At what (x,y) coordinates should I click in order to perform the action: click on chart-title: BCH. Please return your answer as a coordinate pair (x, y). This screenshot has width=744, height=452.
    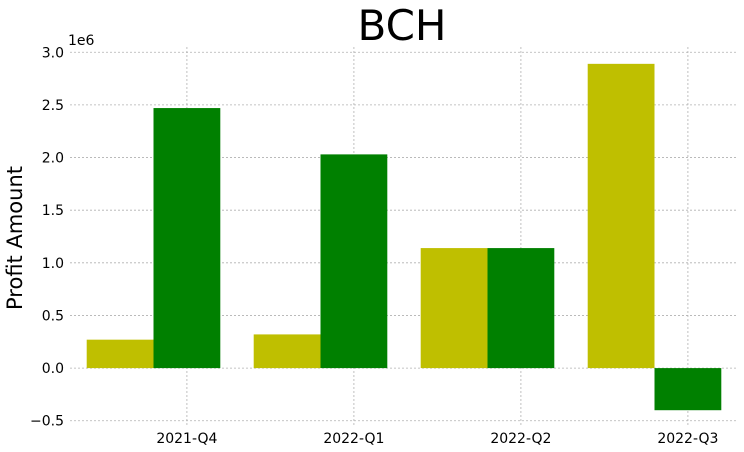
    Looking at the image, I should click on (402, 25).